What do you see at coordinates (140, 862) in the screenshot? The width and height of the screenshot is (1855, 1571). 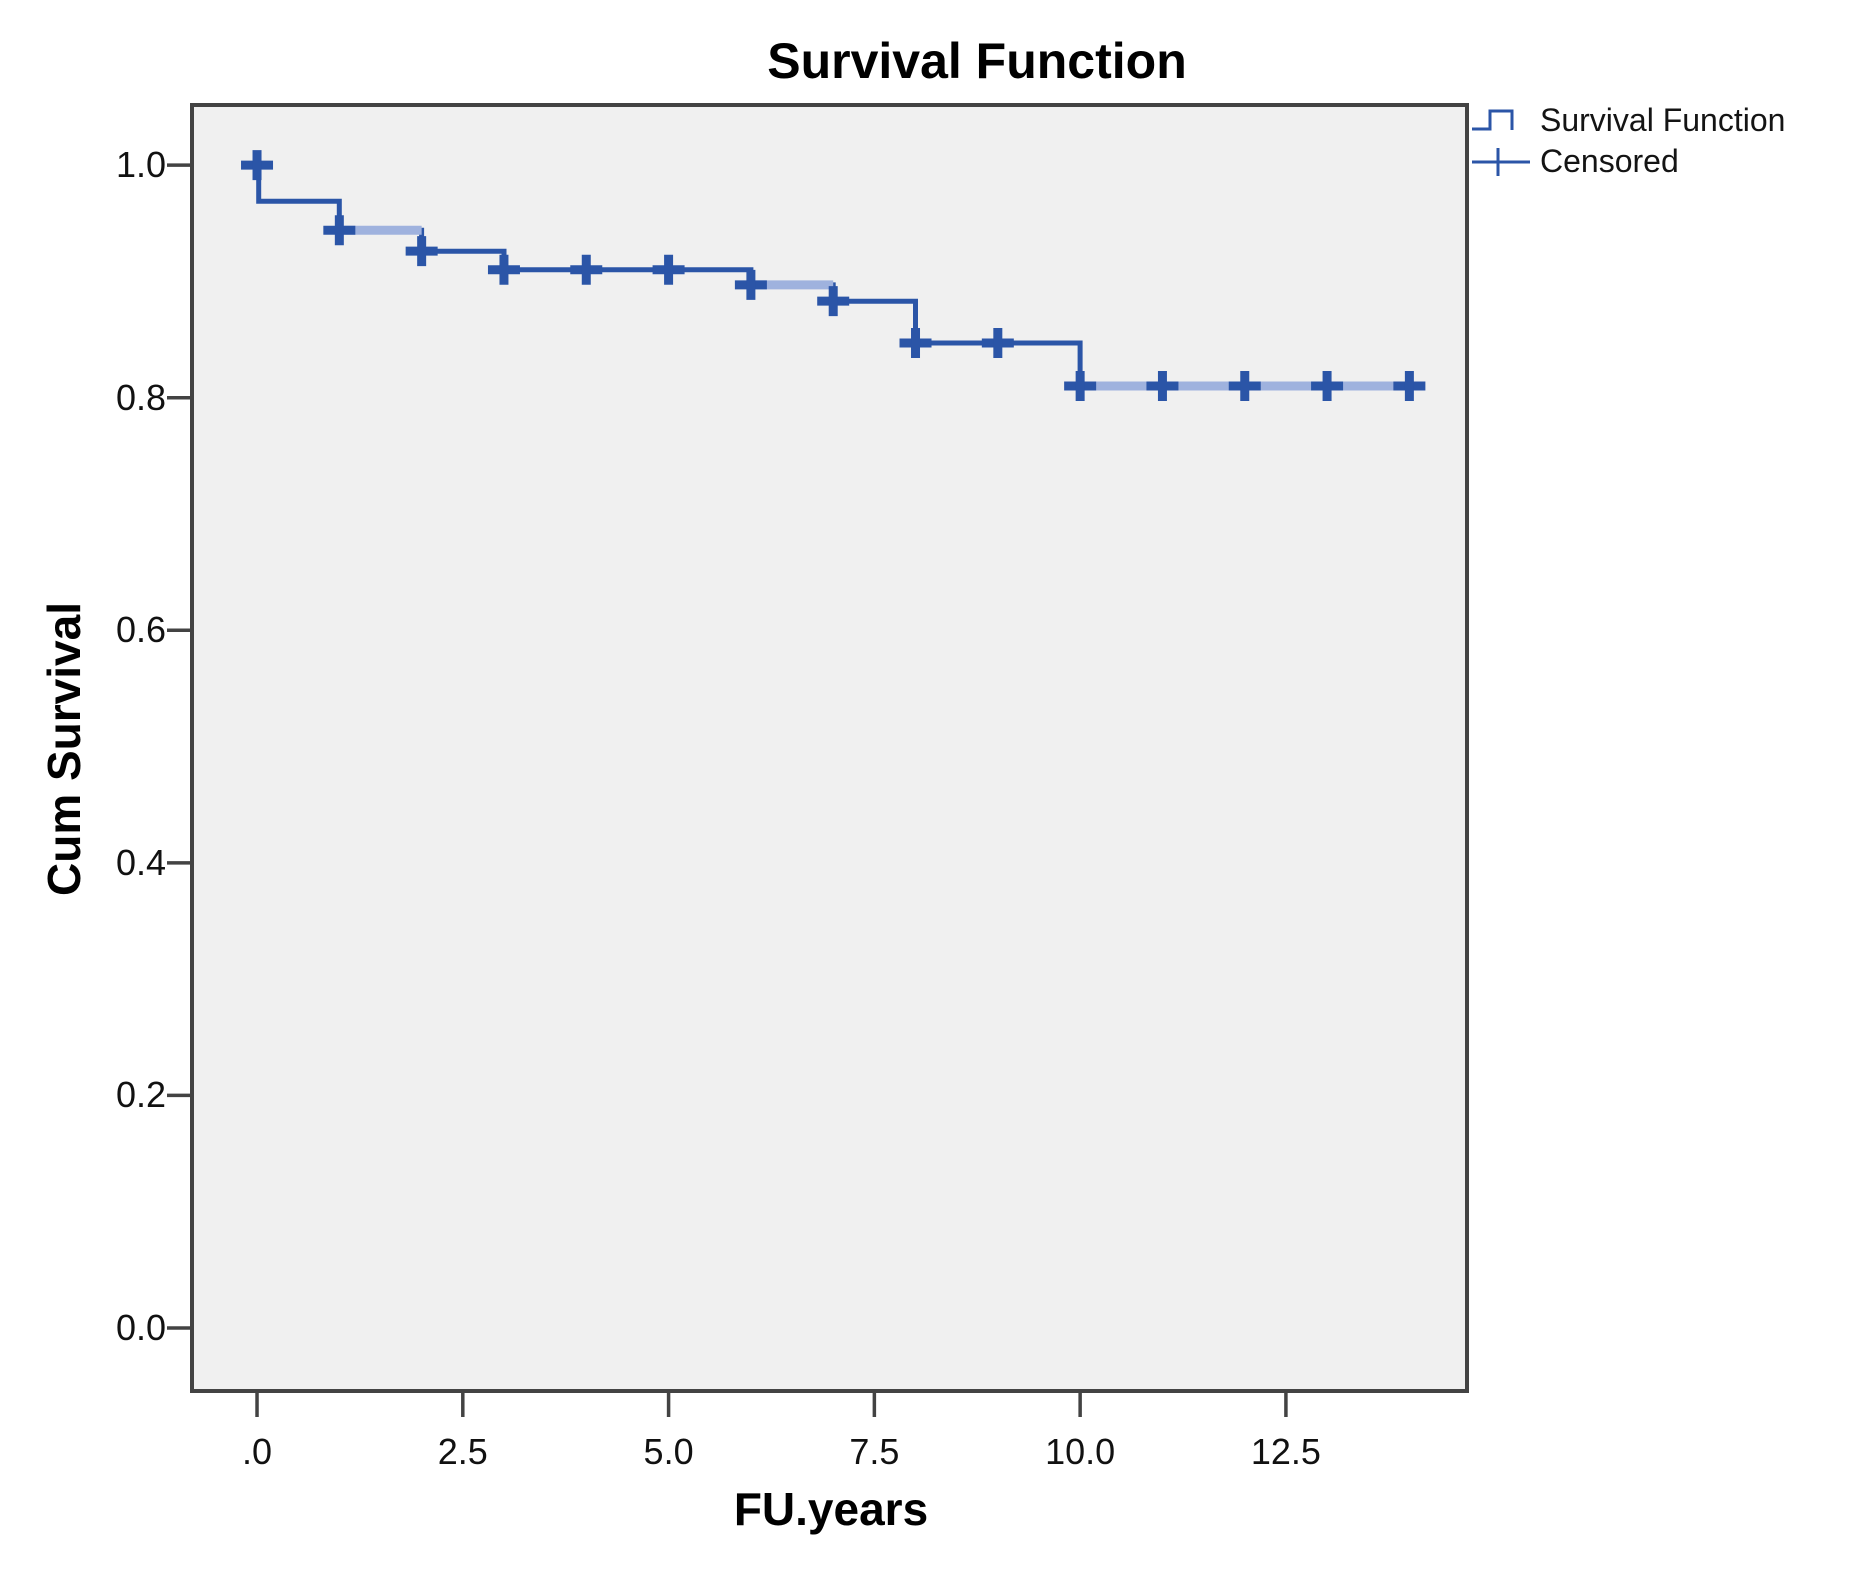 I see `y-tick-label: 0.4` at bounding box center [140, 862].